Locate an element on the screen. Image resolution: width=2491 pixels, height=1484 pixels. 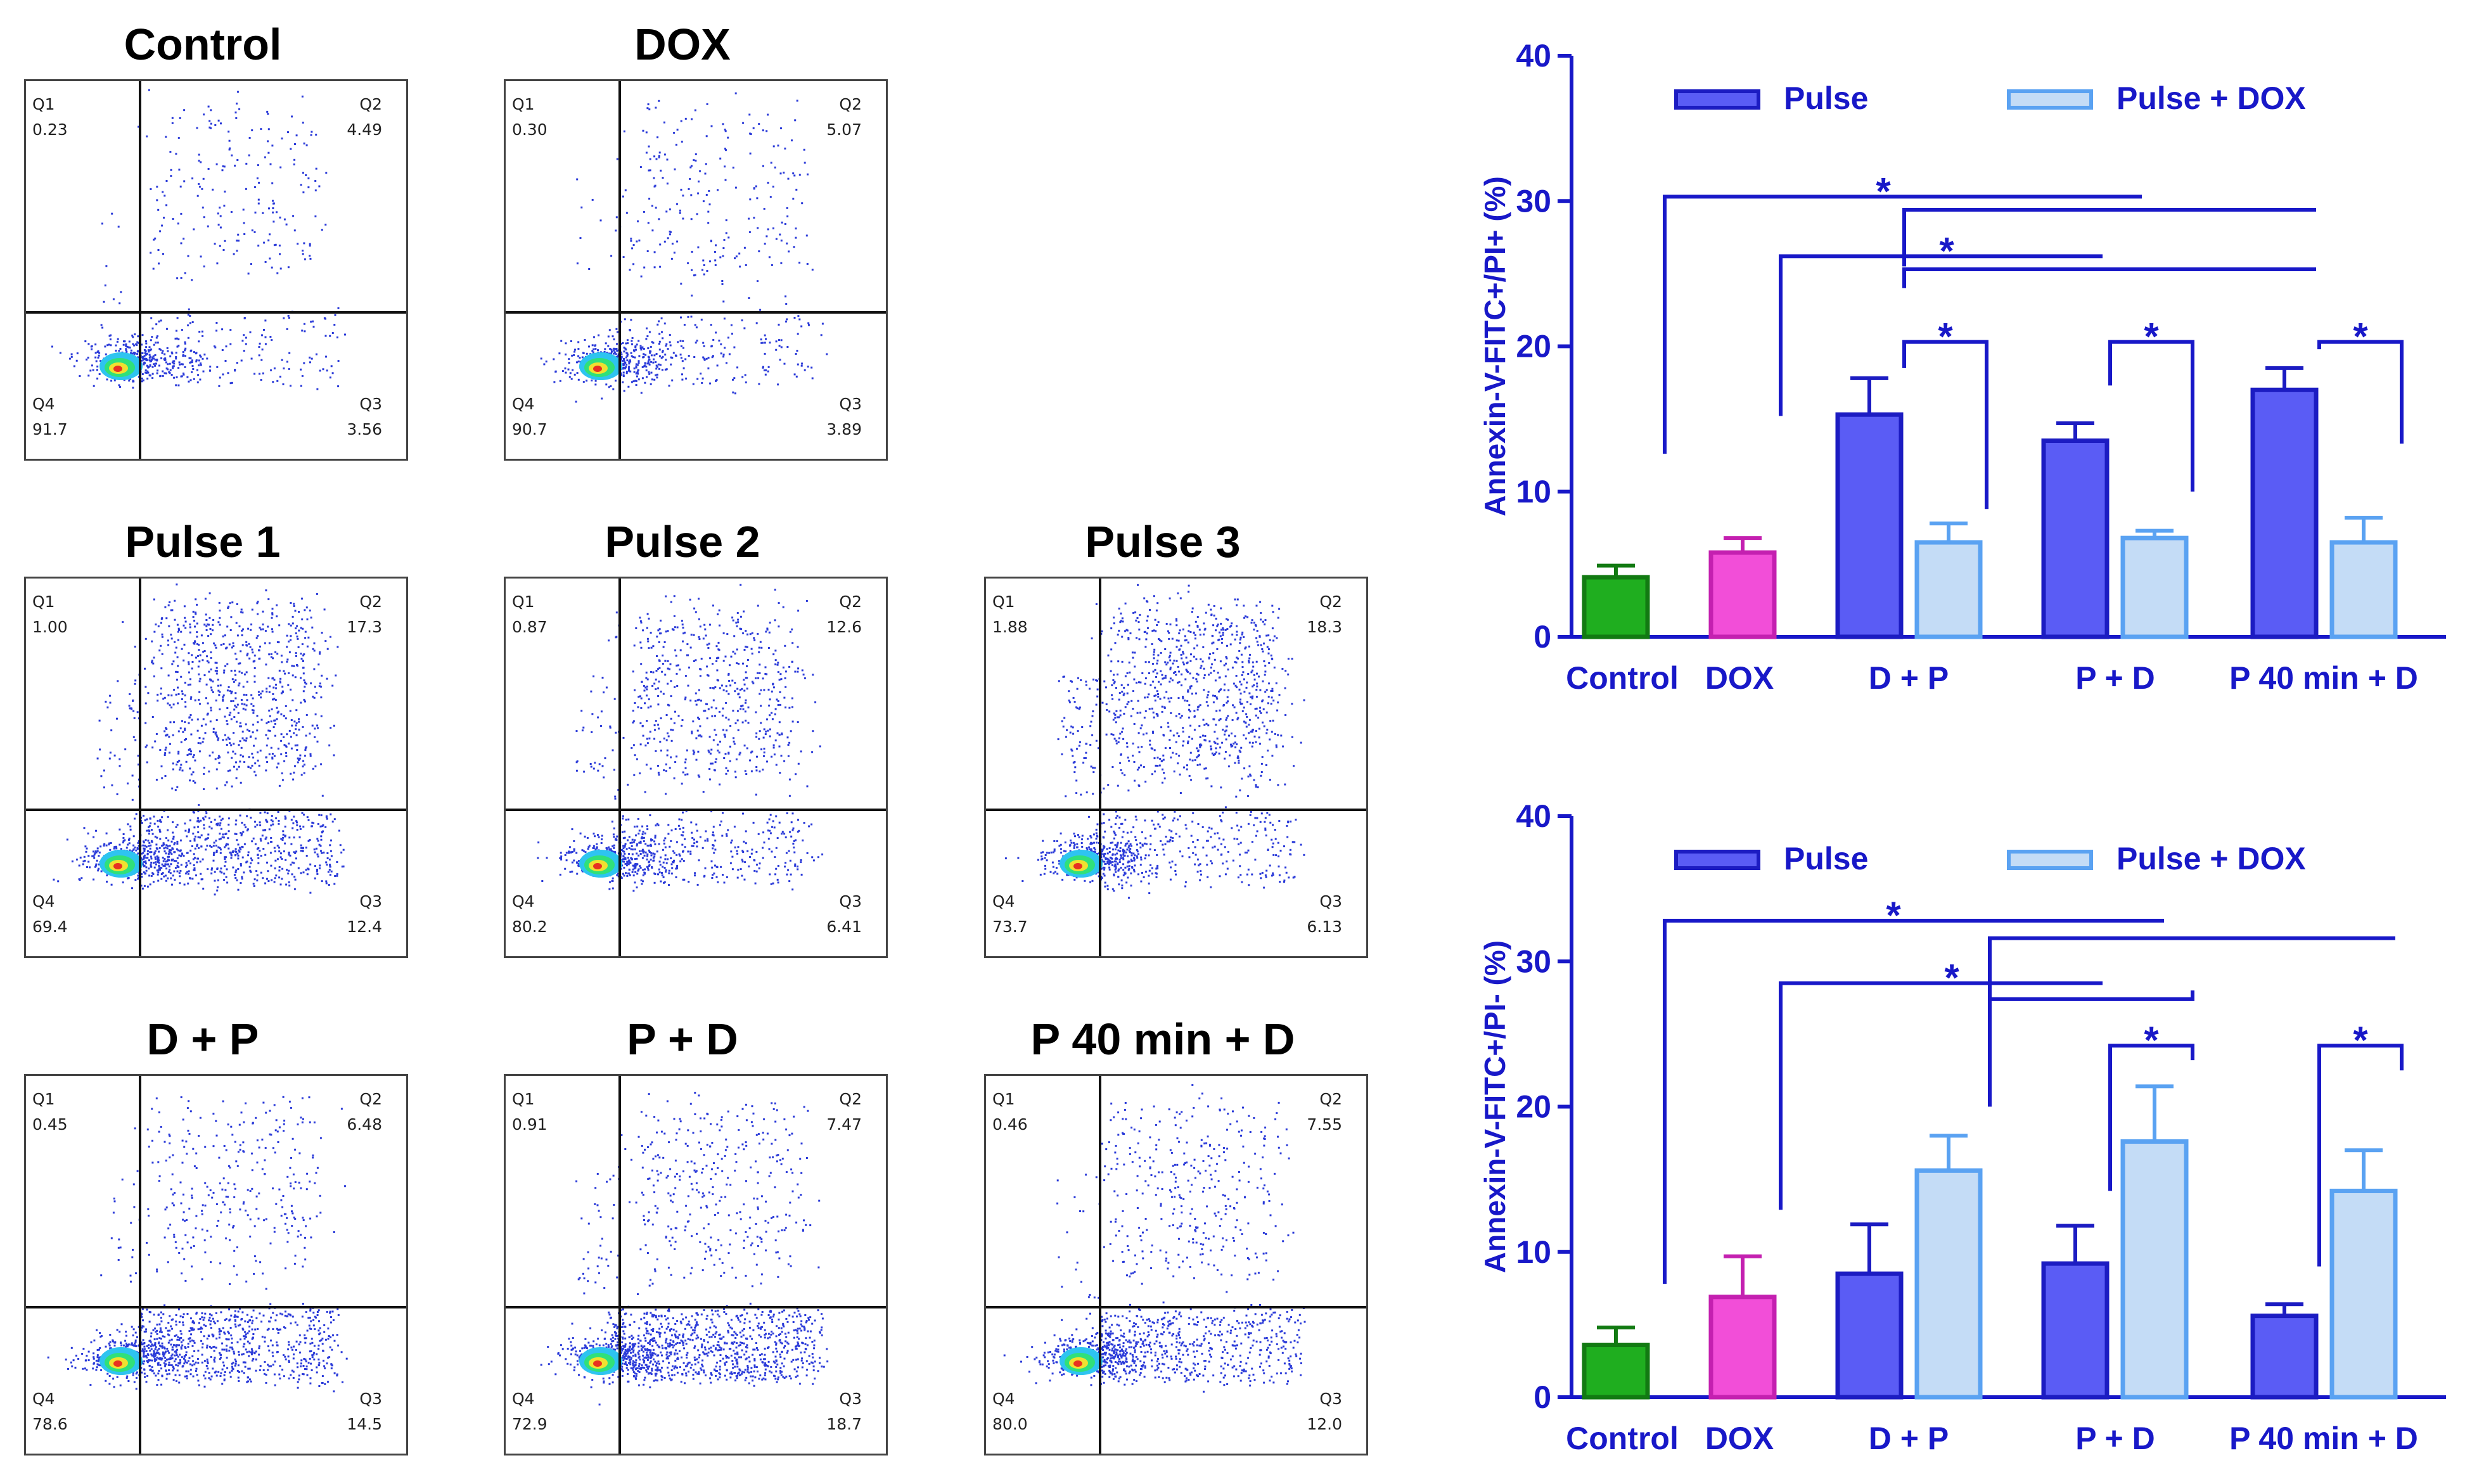
panel-title: Control is located at coordinates (203, 44).